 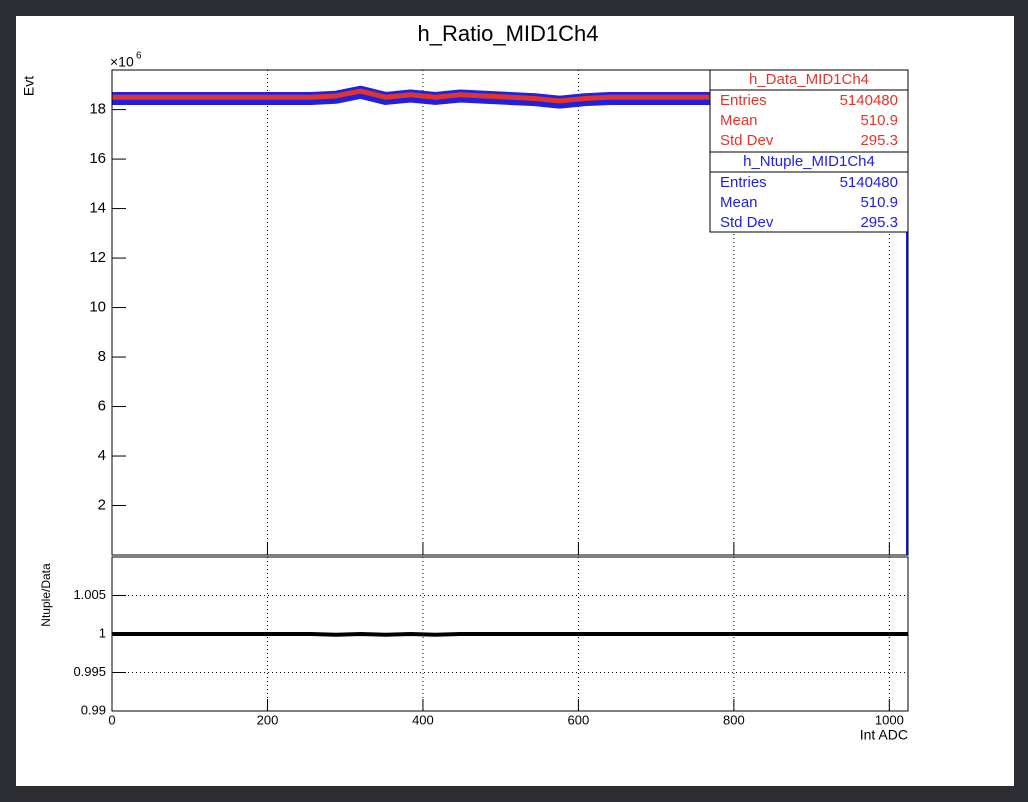 What do you see at coordinates (809, 79) in the screenshot?
I see `stats-title: h_Data_MID1Ch4` at bounding box center [809, 79].